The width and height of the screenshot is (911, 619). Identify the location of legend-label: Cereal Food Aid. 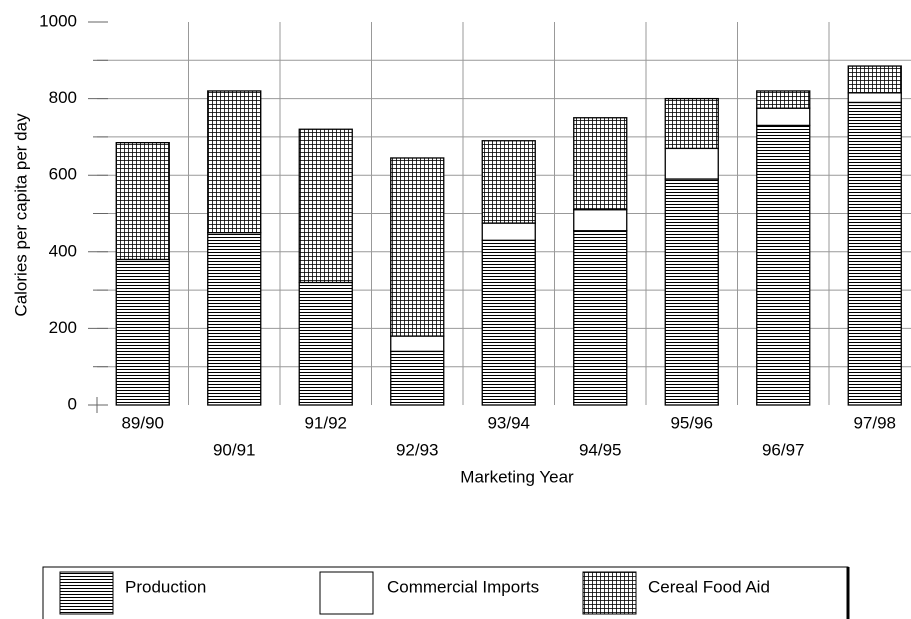
(709, 586).